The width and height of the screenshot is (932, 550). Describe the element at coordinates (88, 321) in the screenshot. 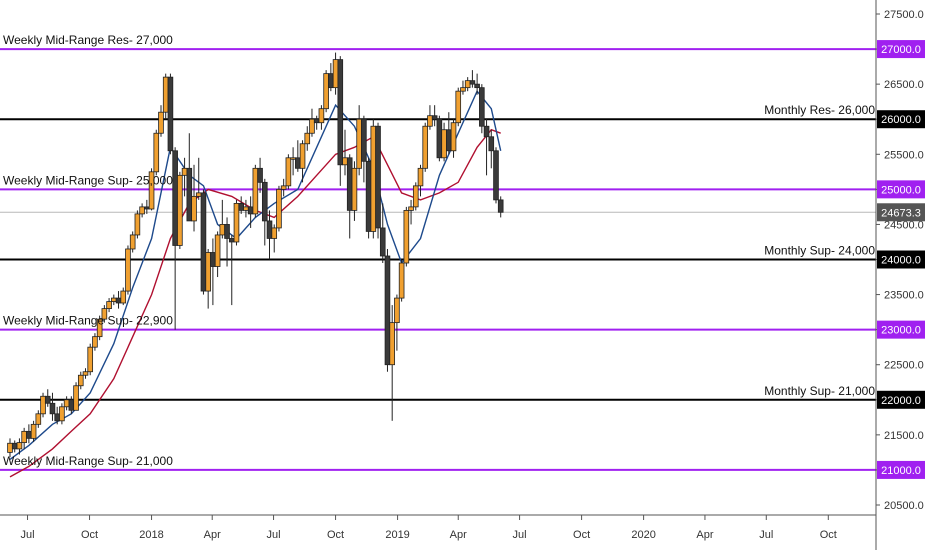

I see `level-label: Weekly Mid-Range Sup- 22,900` at that location.